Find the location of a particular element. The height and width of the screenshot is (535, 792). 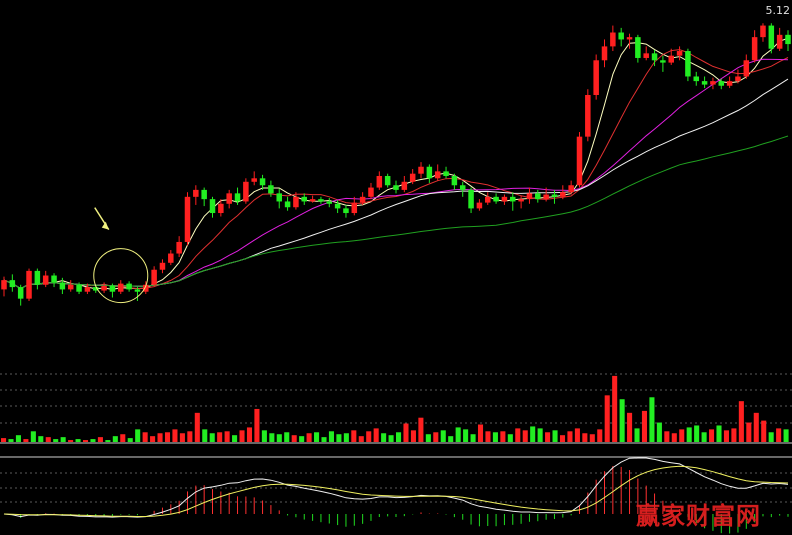

arrow-head is located at coordinates (105, 225).